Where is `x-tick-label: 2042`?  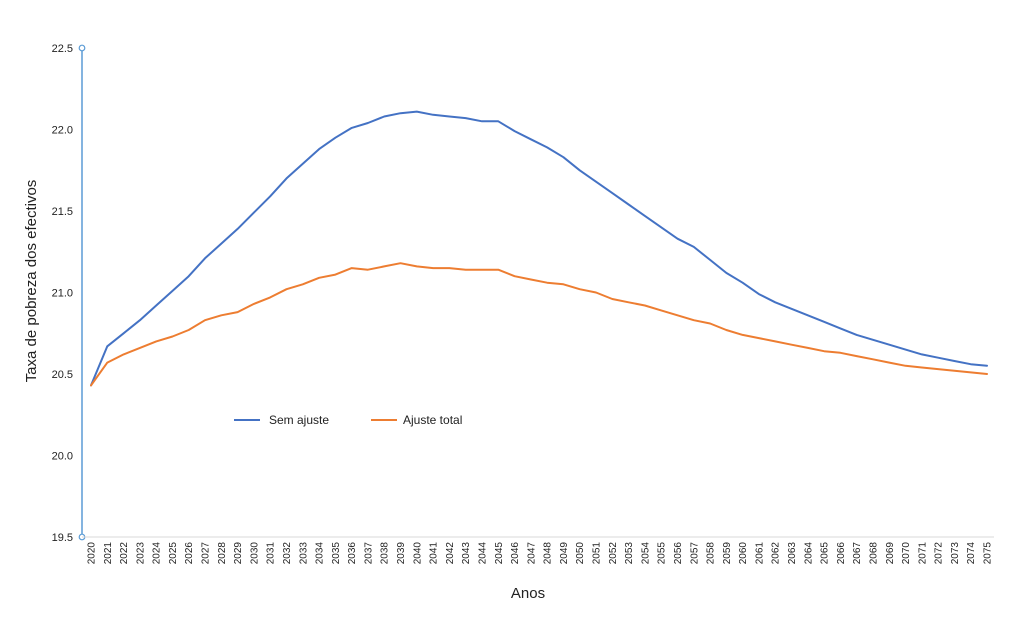
x-tick-label: 2042 is located at coordinates (450, 553).